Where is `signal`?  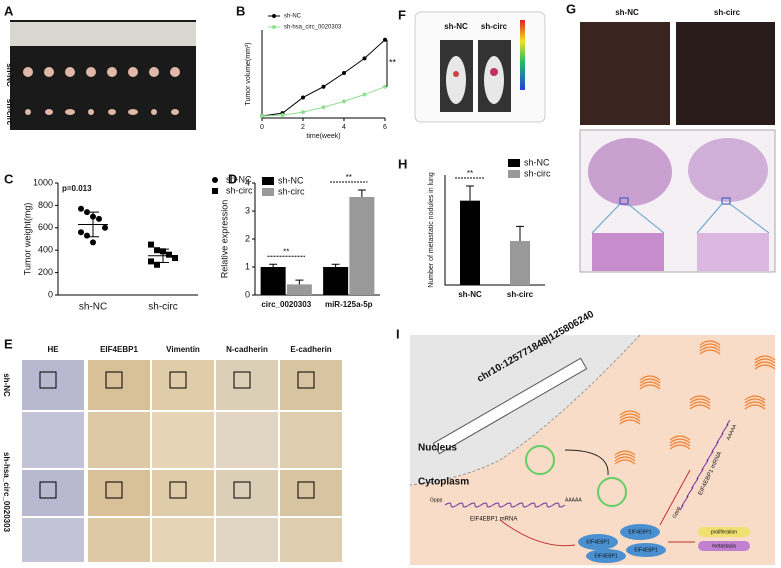 signal is located at coordinates (494, 72).